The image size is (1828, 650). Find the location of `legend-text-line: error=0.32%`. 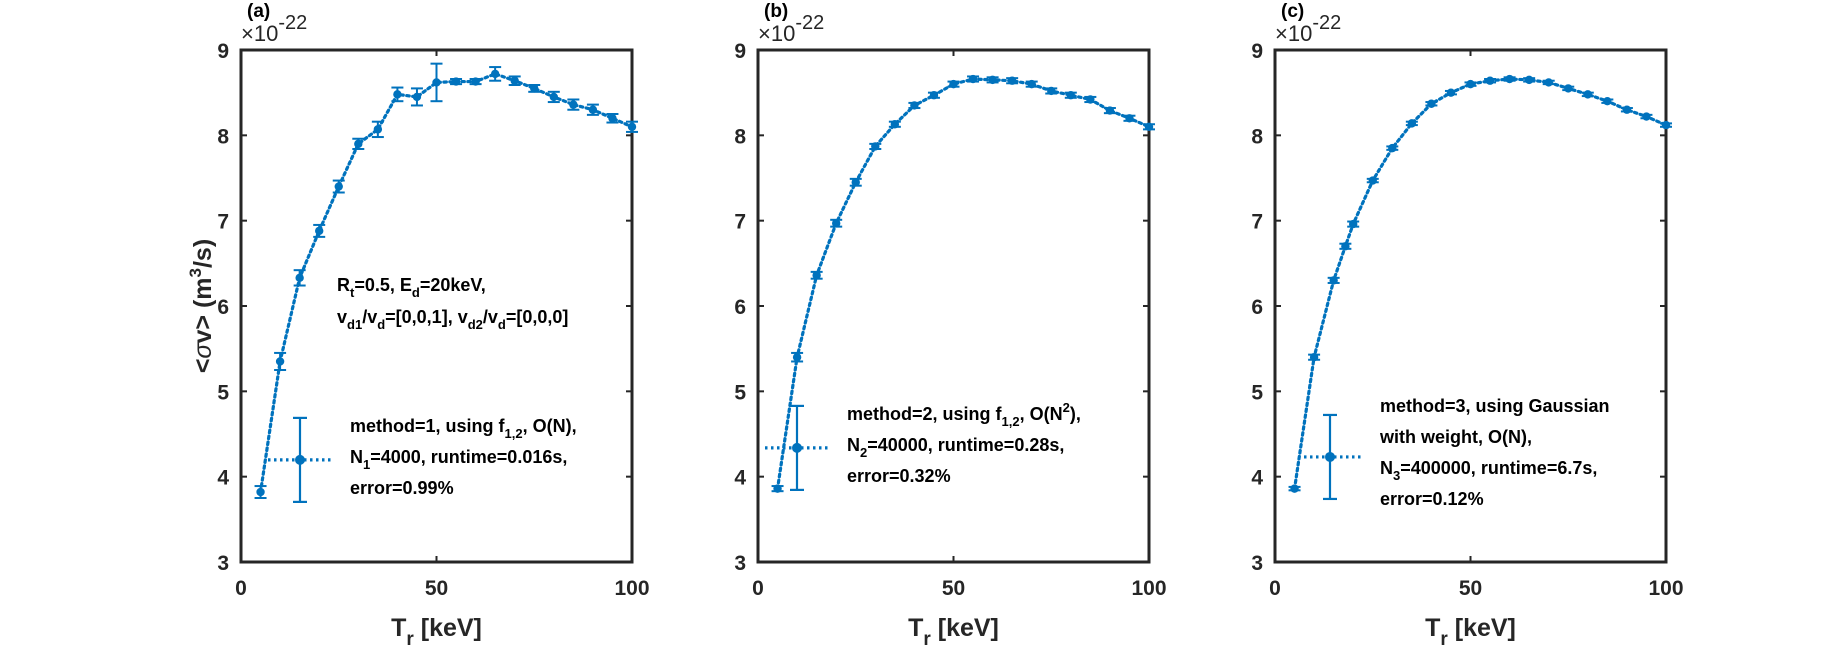

legend-text-line: error=0.32% is located at coordinates (899, 476).